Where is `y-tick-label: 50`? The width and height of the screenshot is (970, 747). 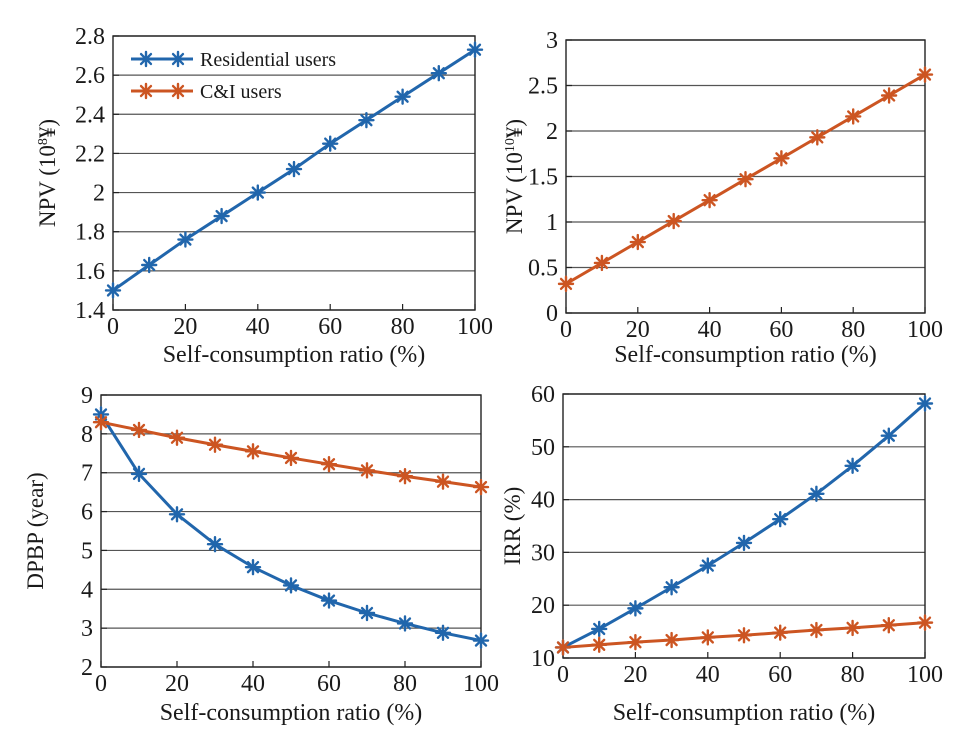
y-tick-label: 50 is located at coordinates (543, 448).